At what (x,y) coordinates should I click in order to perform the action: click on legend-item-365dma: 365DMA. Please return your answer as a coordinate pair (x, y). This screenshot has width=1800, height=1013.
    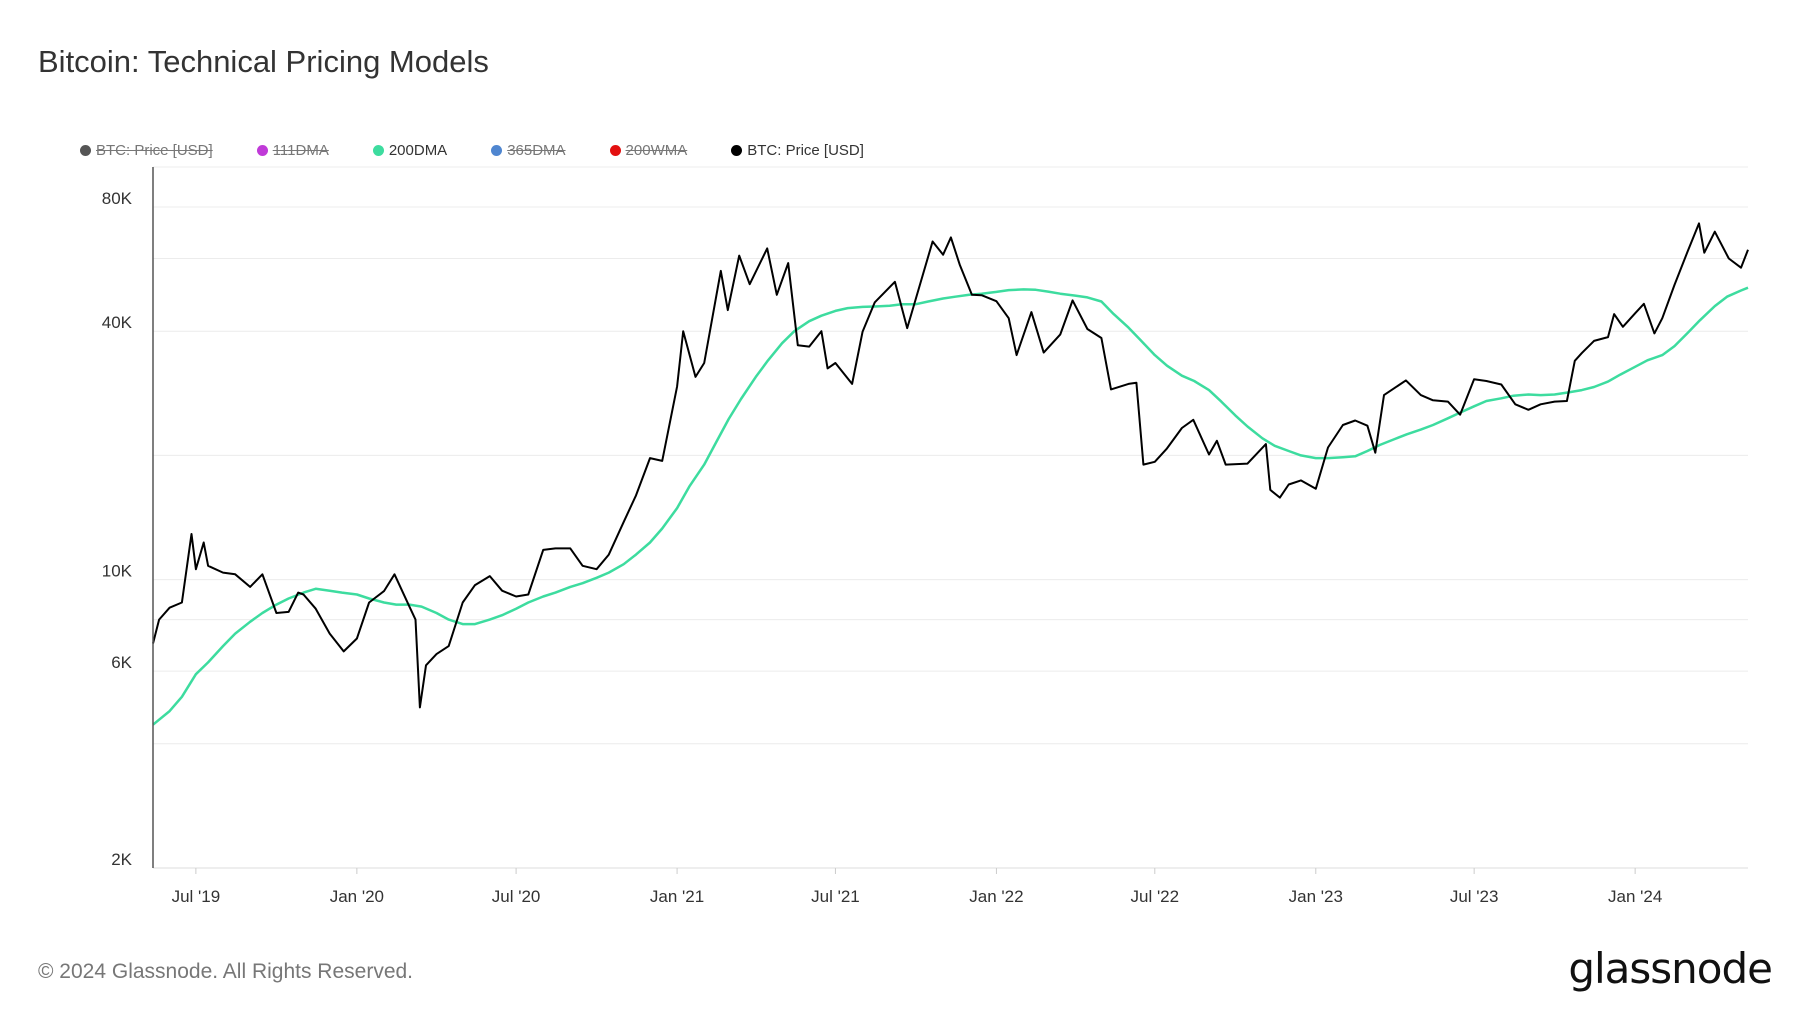
    Looking at the image, I should click on (528, 150).